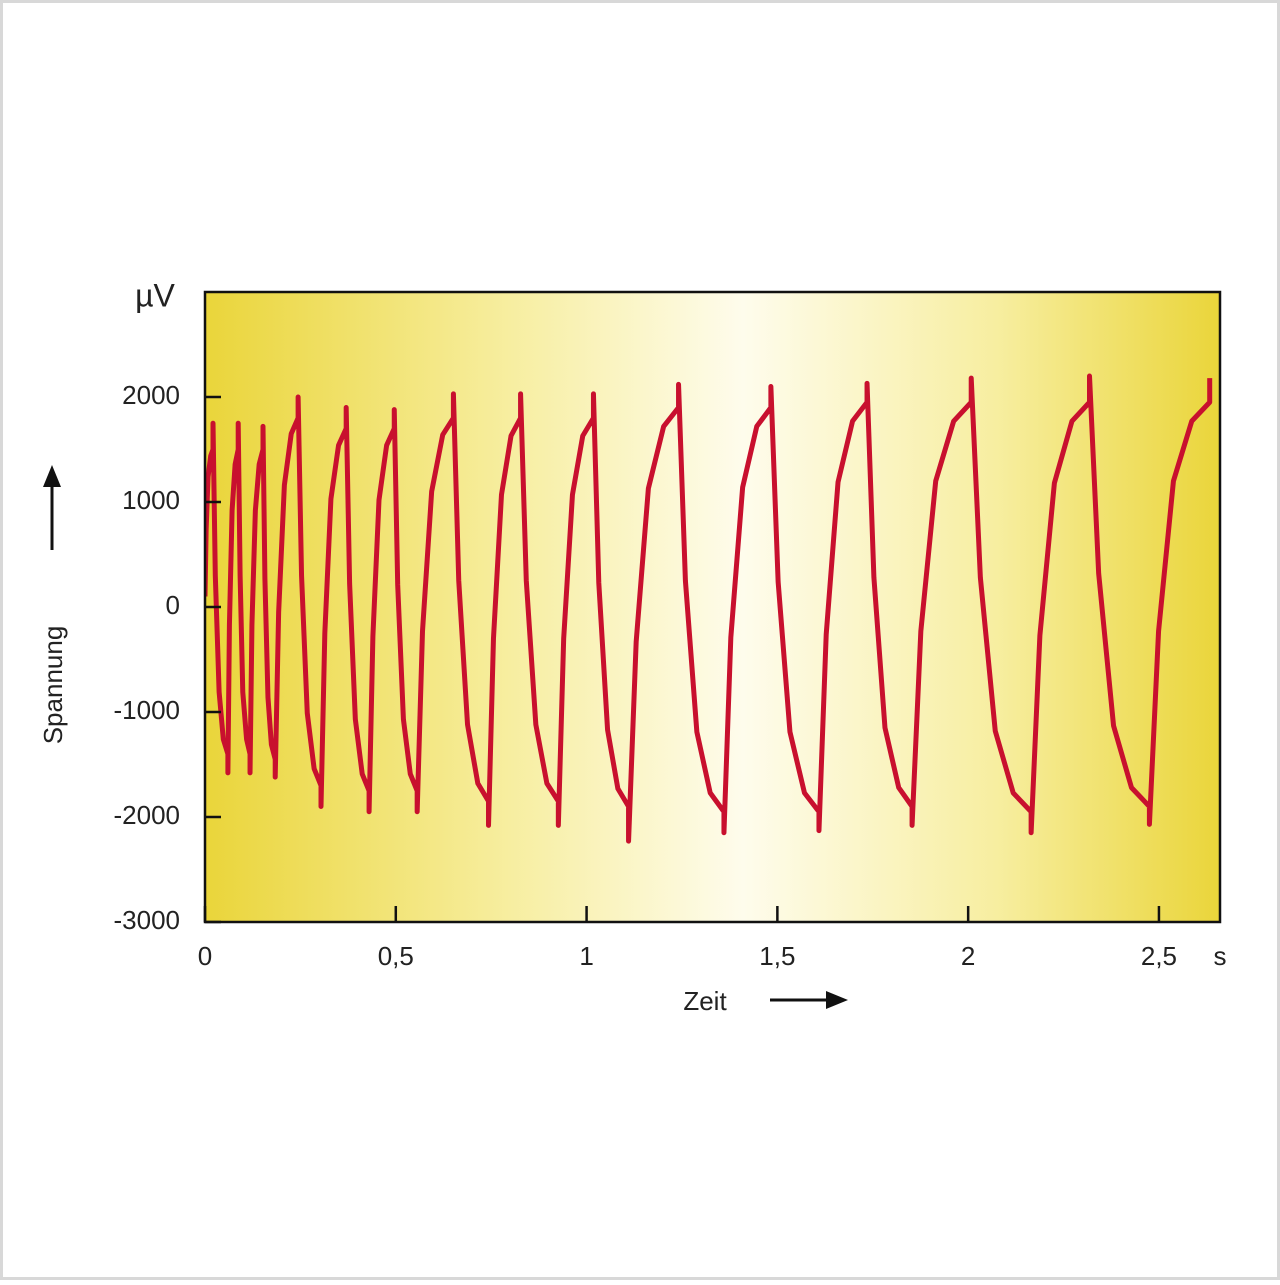  What do you see at coordinates (777, 956) in the screenshot?
I see `x-tick-label: 1,5` at bounding box center [777, 956].